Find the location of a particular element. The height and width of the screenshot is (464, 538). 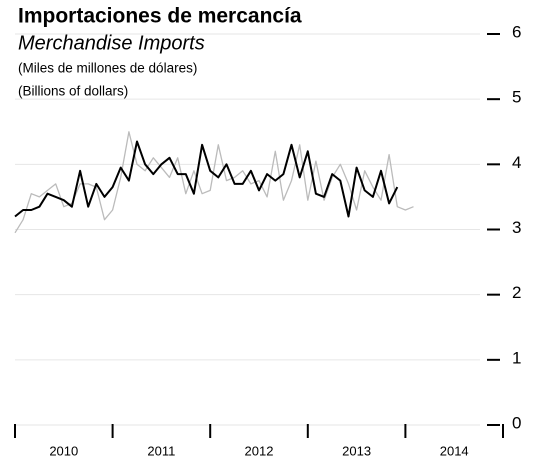

y-tick-label: 3 is located at coordinates (516, 227).